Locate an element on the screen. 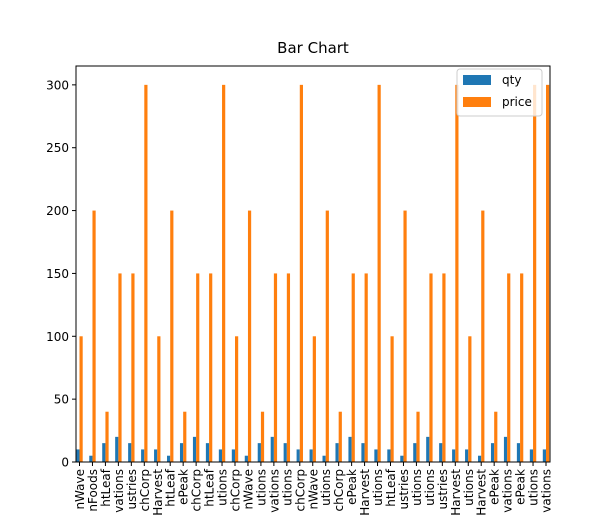 The height and width of the screenshot is (518, 610). legend-swatch-price is located at coordinates (477, 102).